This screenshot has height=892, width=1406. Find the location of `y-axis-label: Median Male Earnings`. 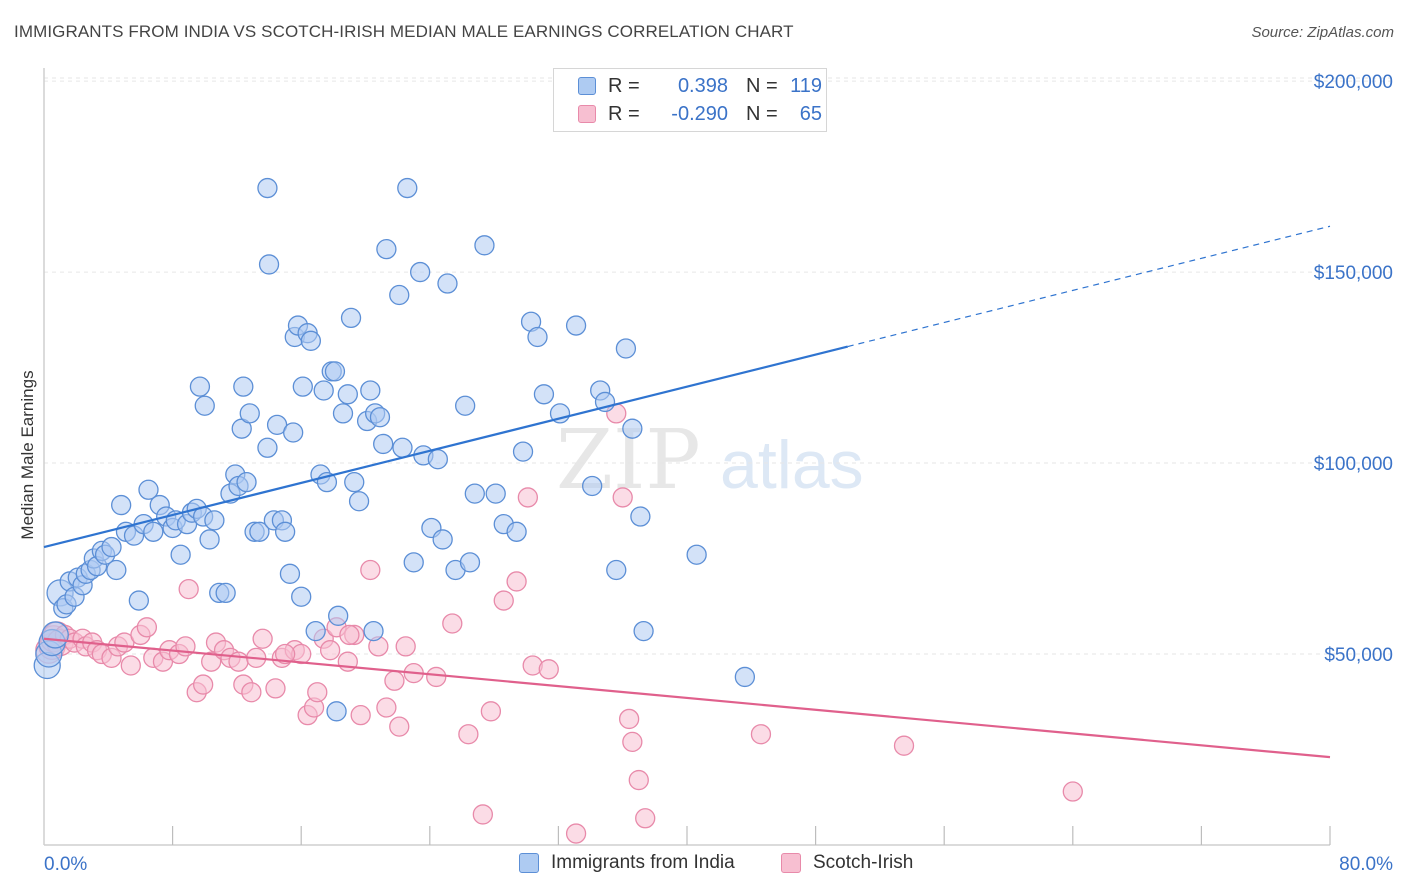

y-axis-label: Median Male Earnings is located at coordinates (27, 454).